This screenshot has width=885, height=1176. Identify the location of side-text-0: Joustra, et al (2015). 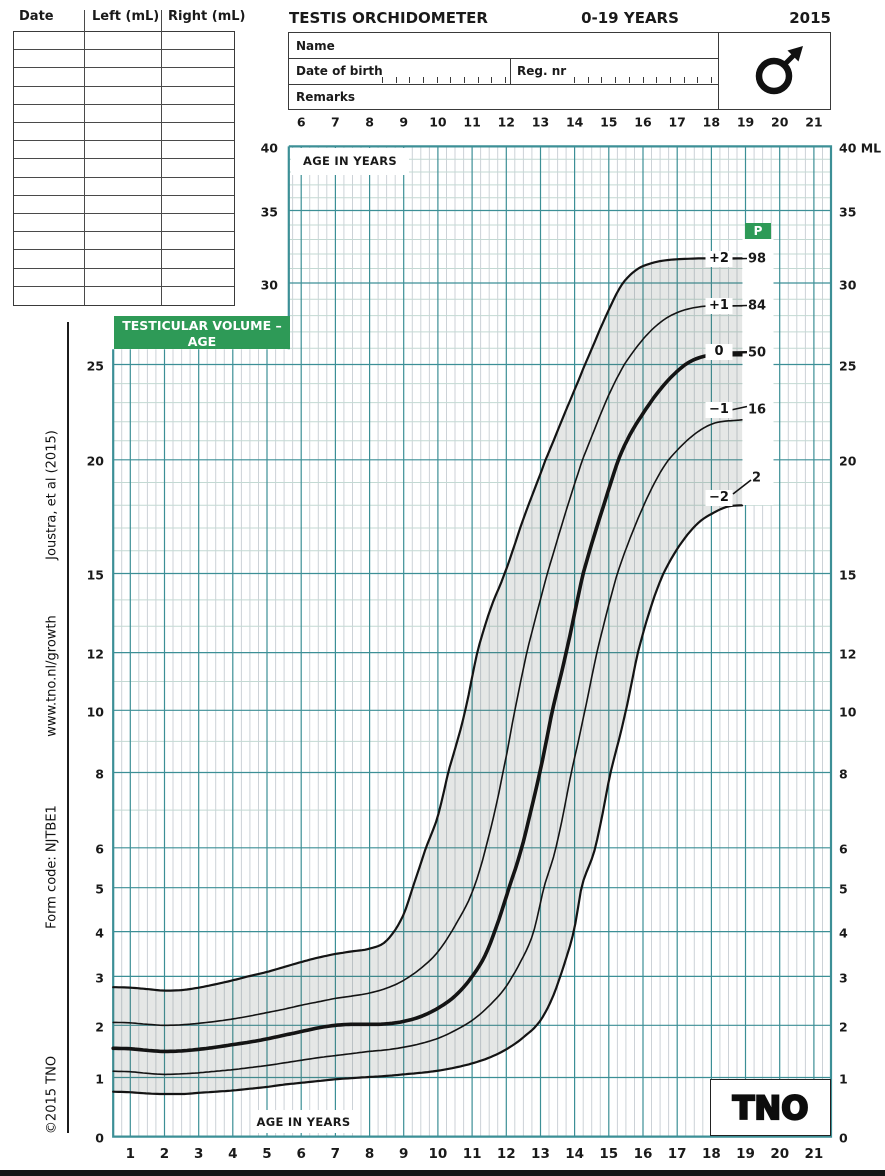
(52, 495).